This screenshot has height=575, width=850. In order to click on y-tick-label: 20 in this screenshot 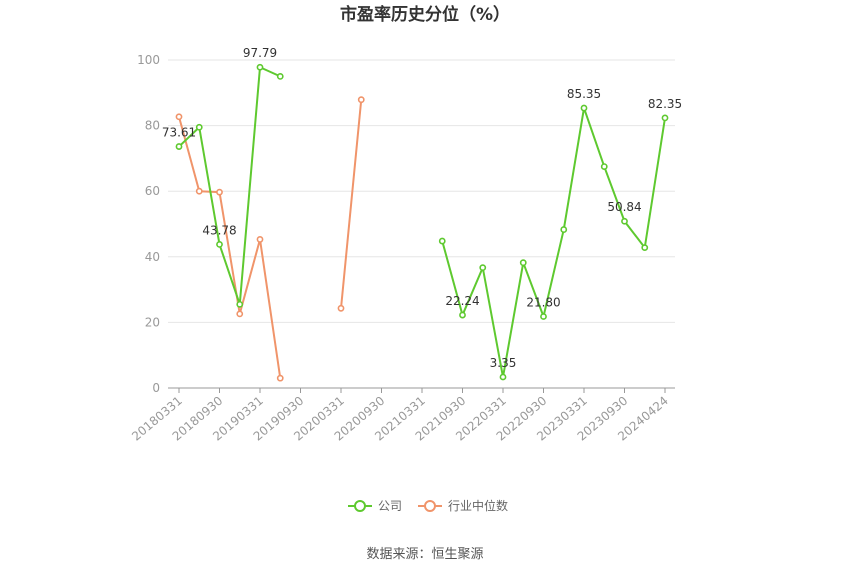, I will do `click(152, 322)`.